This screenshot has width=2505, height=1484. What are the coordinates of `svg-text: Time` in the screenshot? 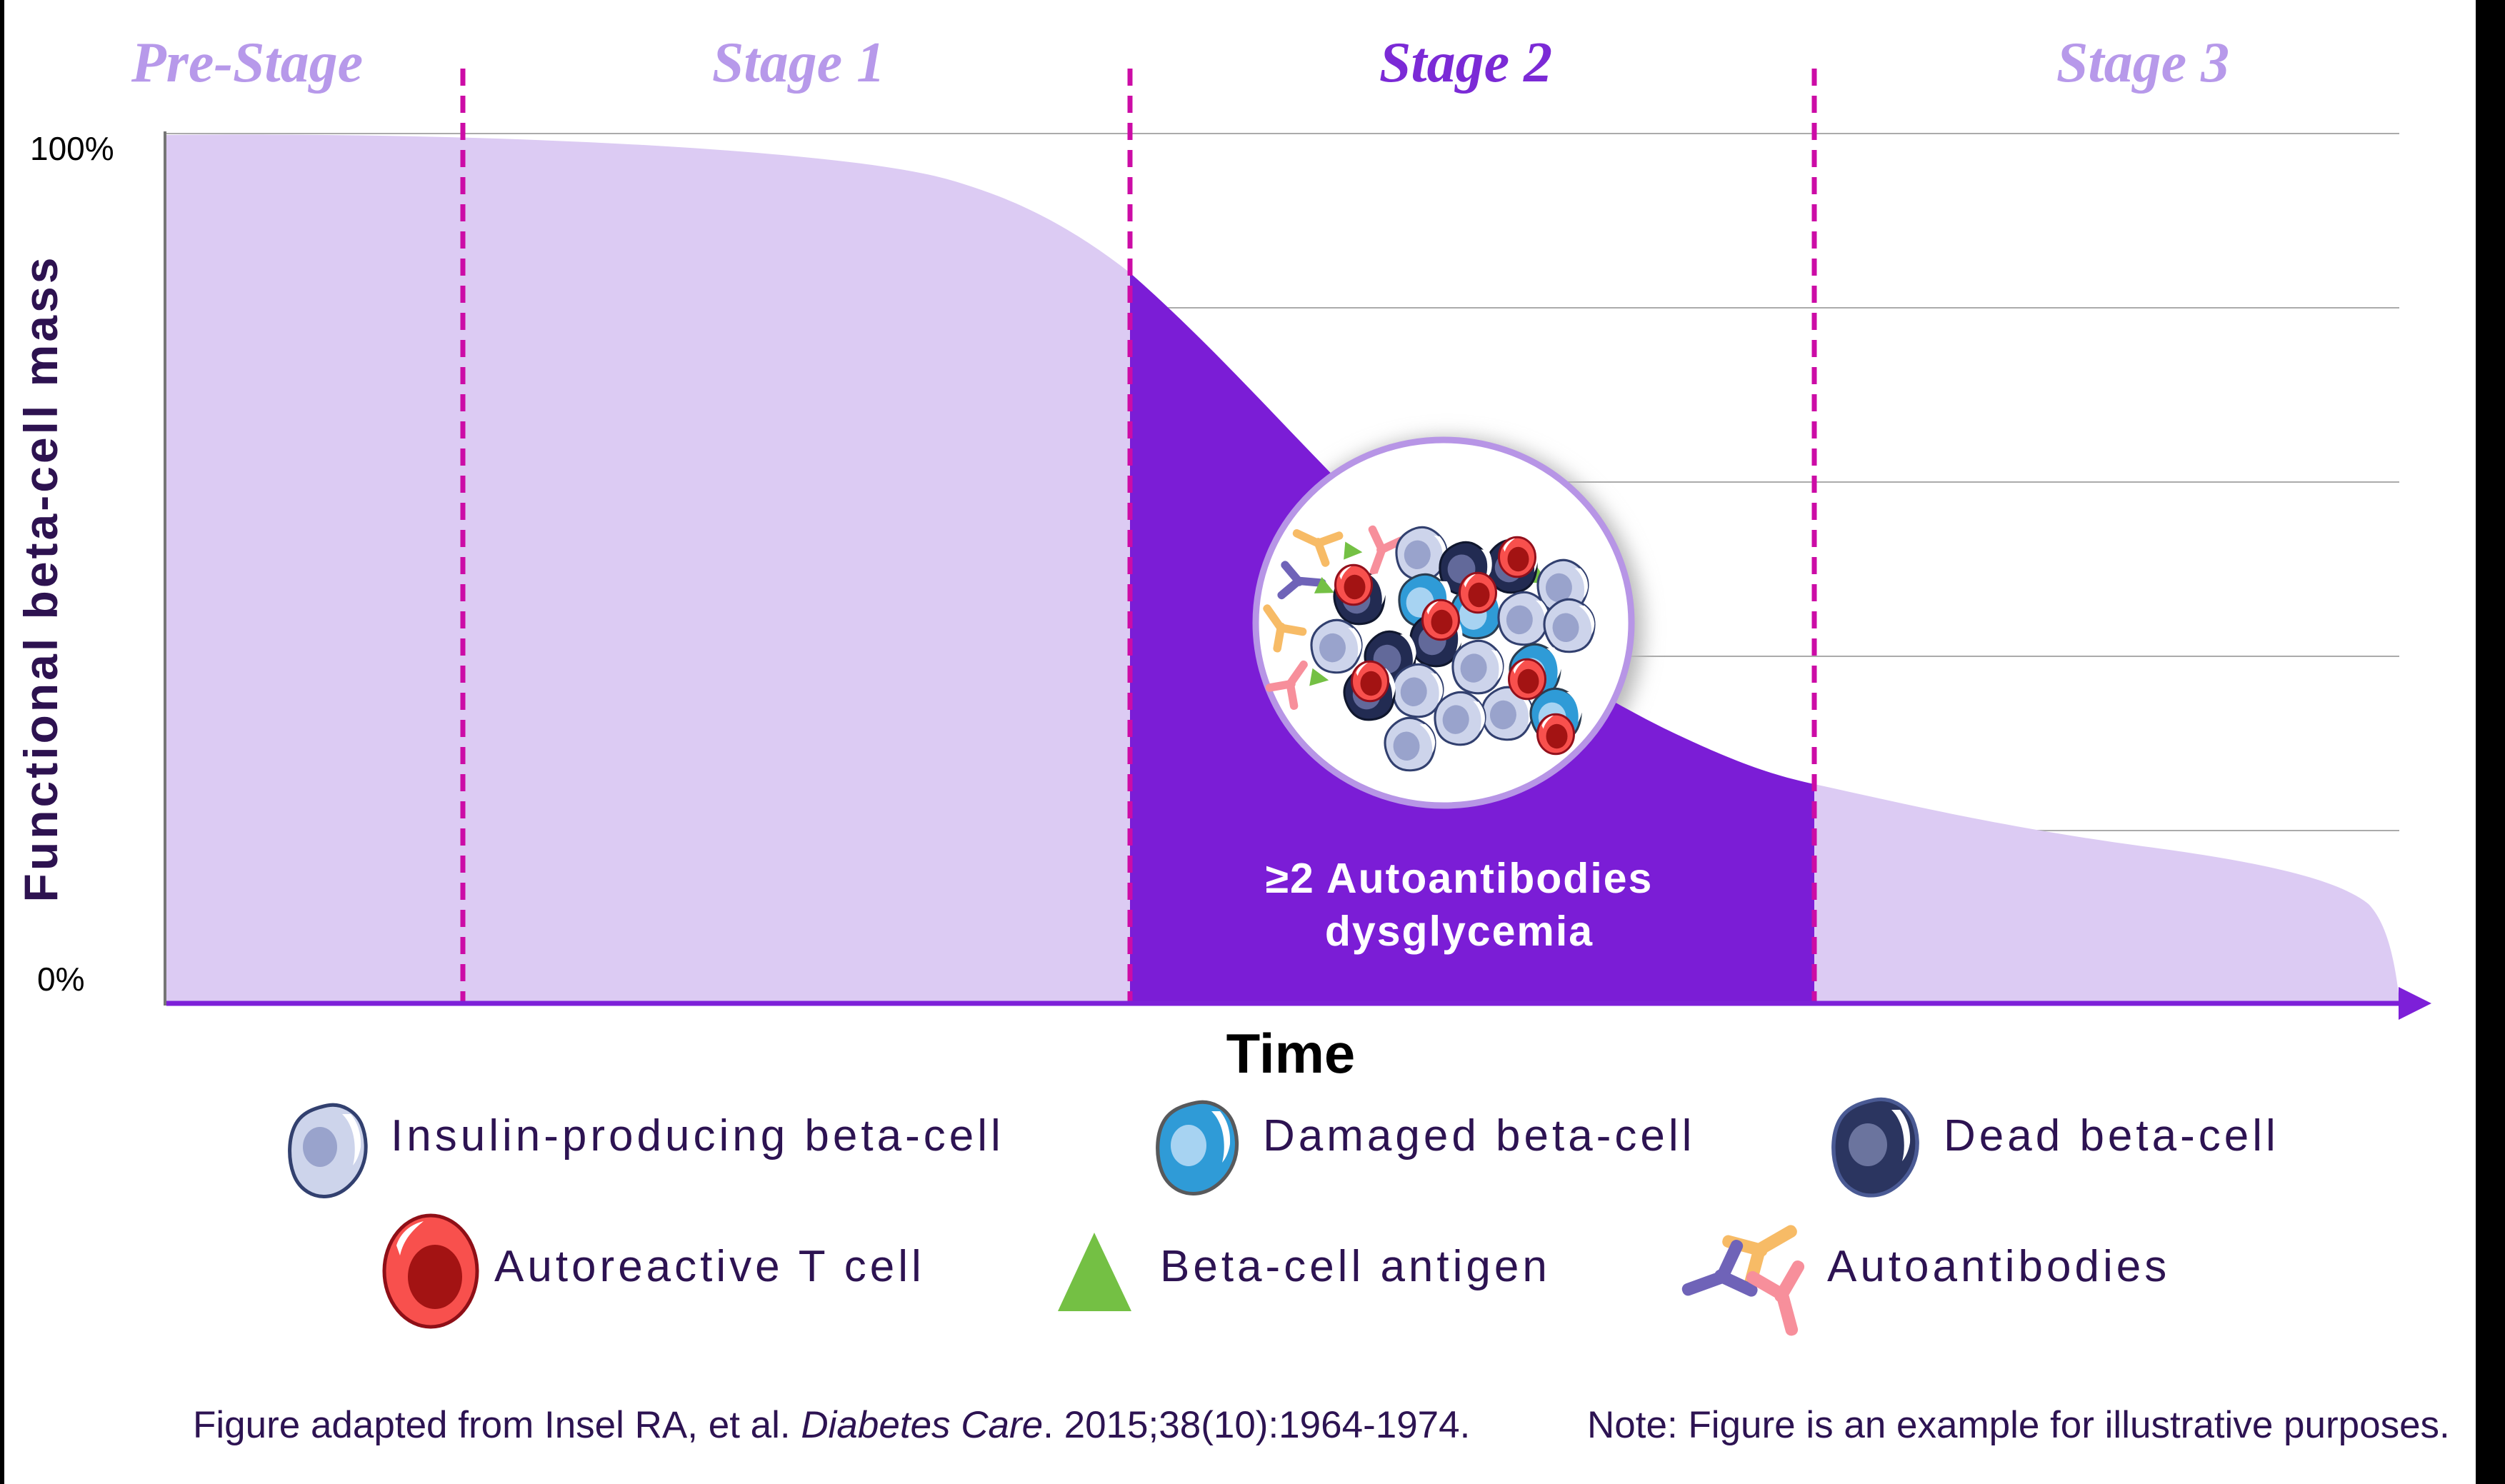 It's located at (1291, 1053).